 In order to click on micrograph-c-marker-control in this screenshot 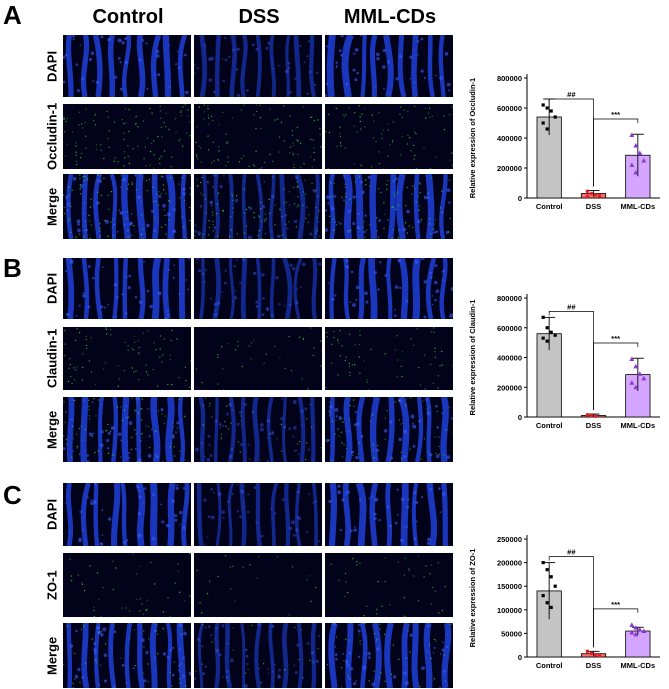, I will do `click(127, 585)`.